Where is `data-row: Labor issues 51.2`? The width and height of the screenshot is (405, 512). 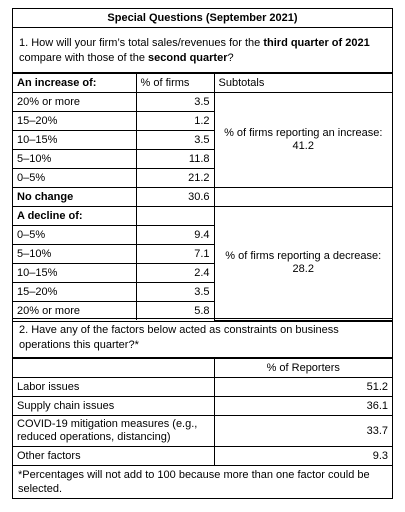 data-row: Labor issues 51.2 is located at coordinates (202, 387).